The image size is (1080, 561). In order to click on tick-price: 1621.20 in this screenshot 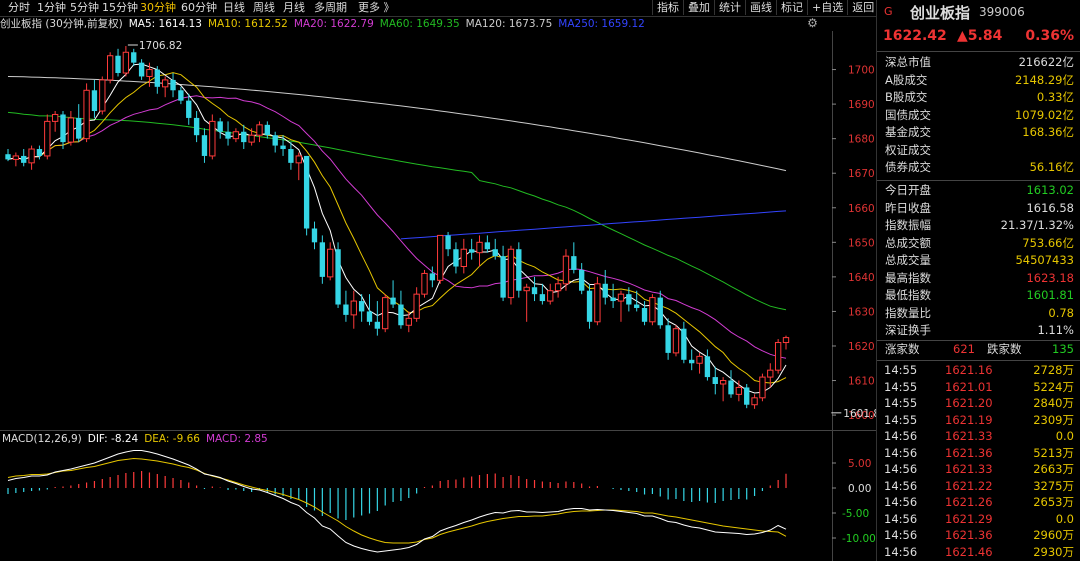, I will do `click(969, 403)`.